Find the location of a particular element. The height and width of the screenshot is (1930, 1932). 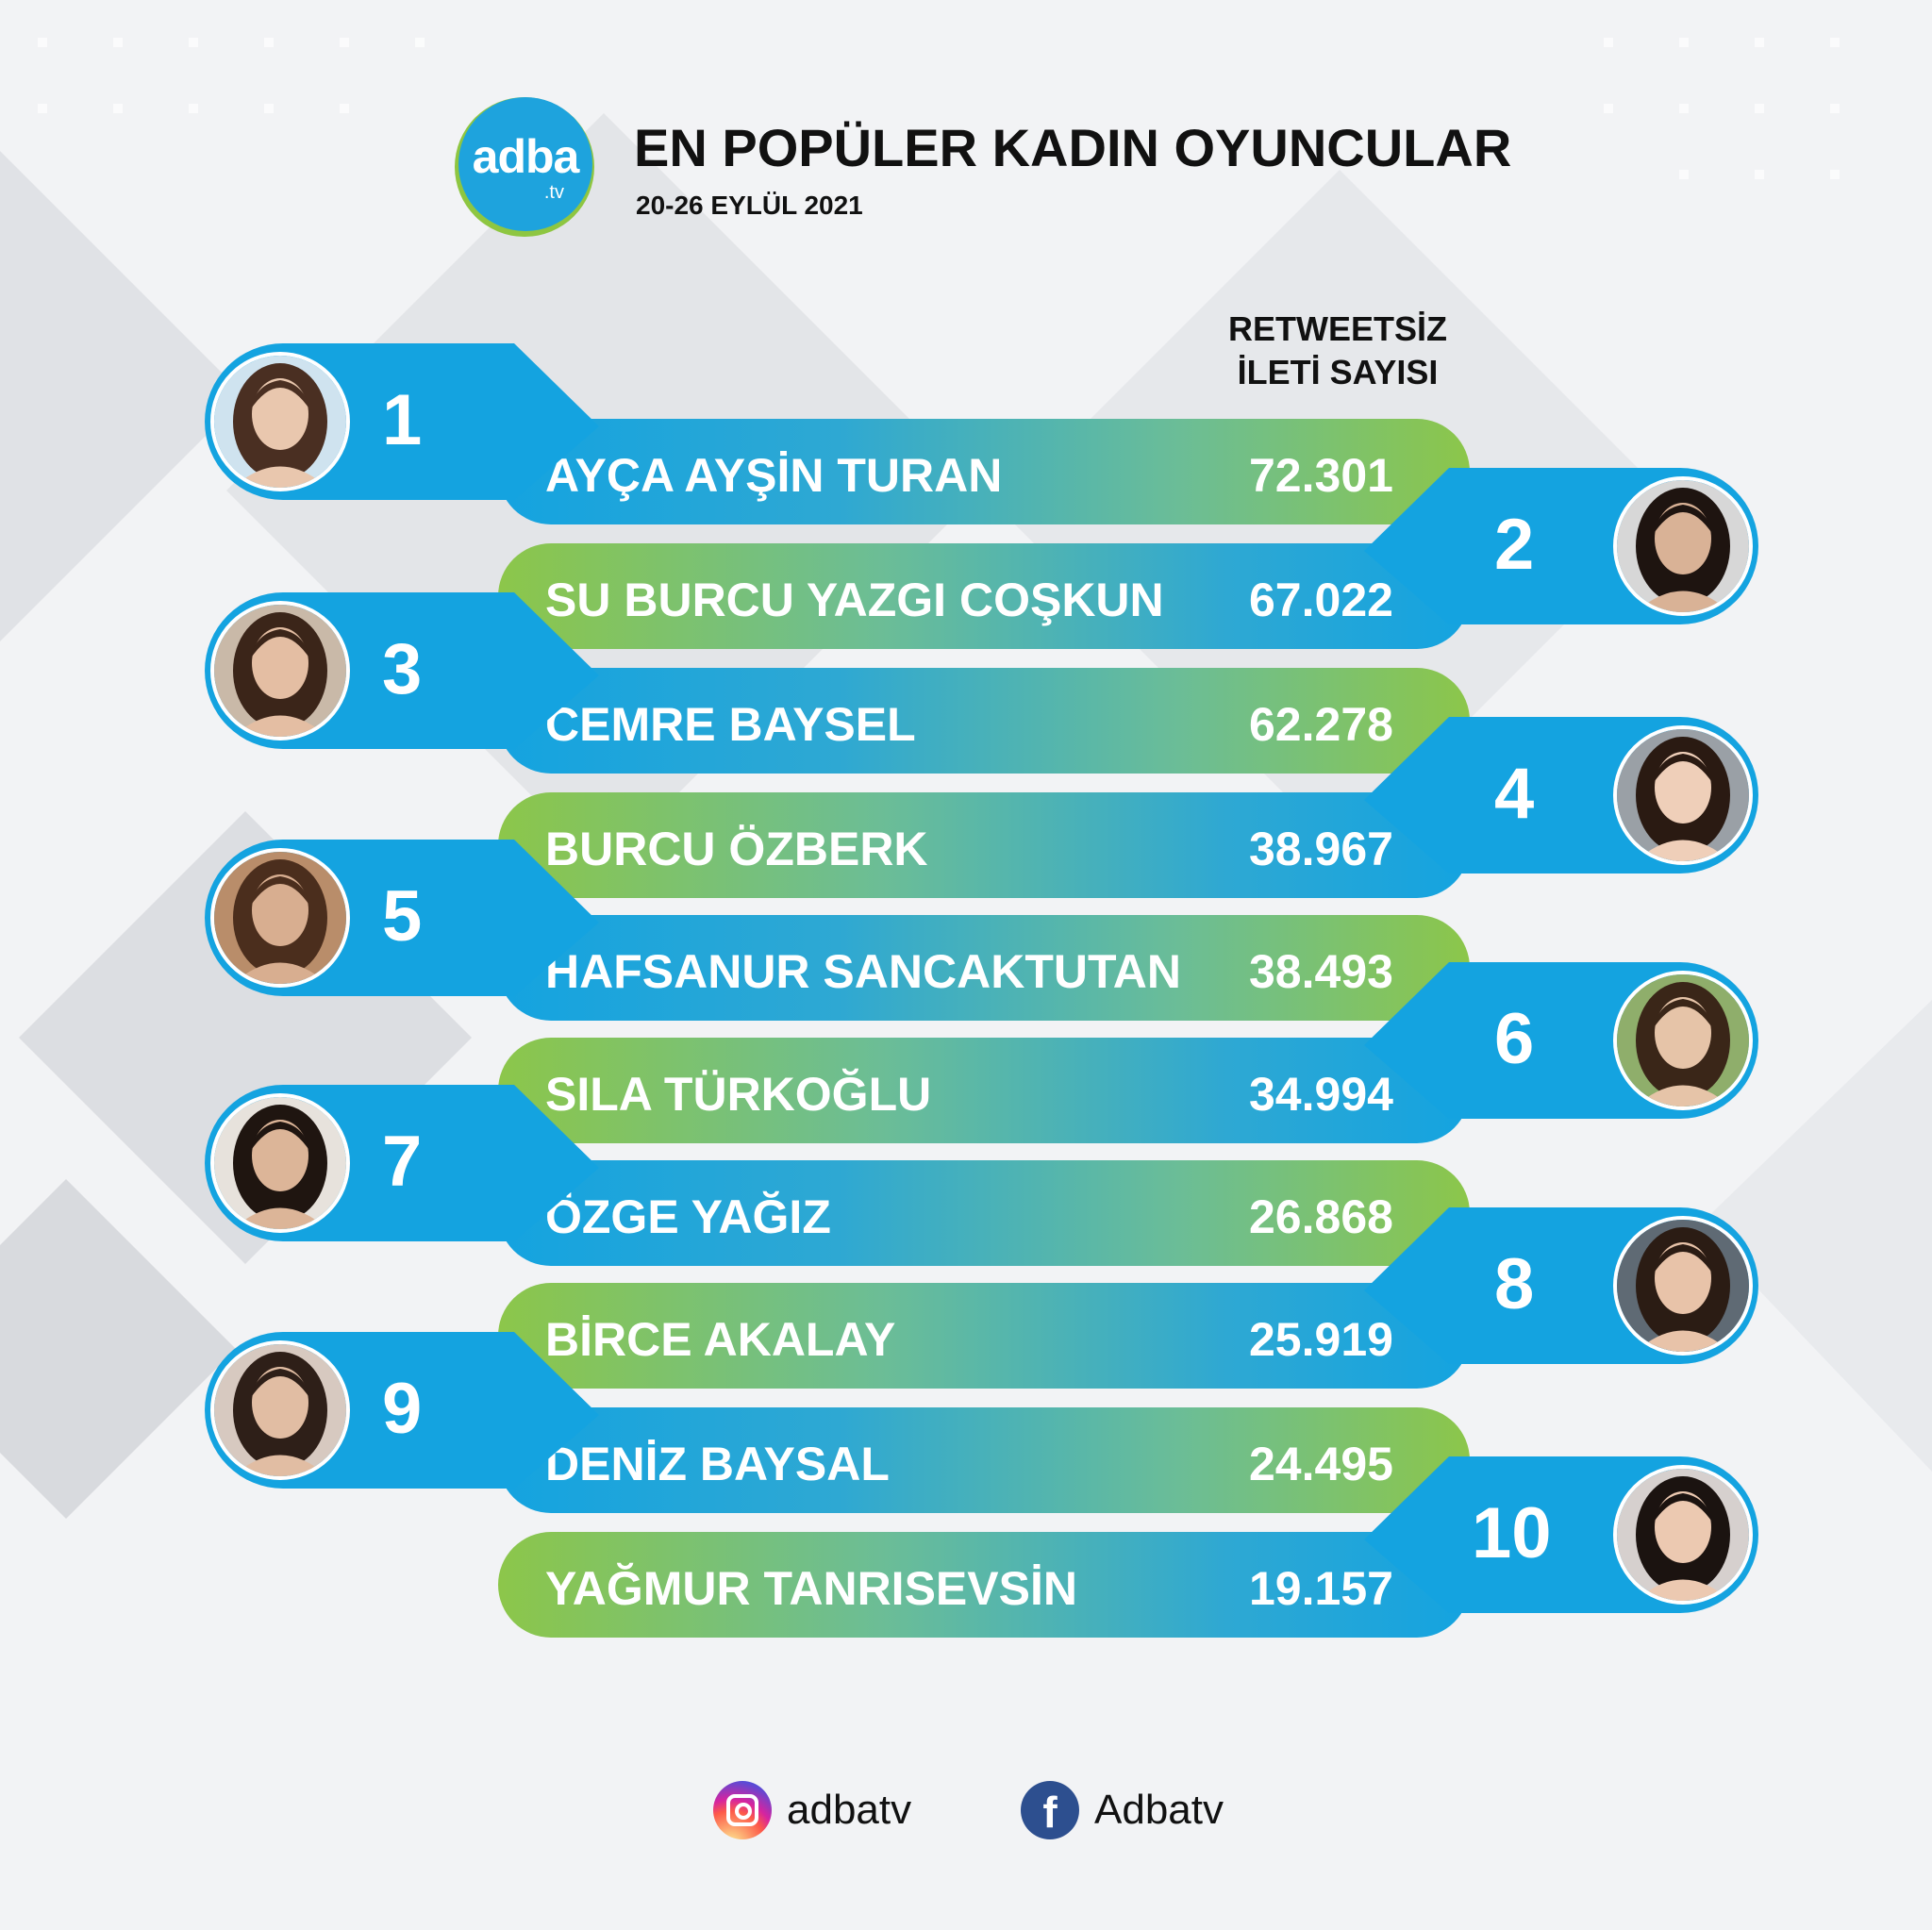

rank-badge: 1 is located at coordinates (401, 421).